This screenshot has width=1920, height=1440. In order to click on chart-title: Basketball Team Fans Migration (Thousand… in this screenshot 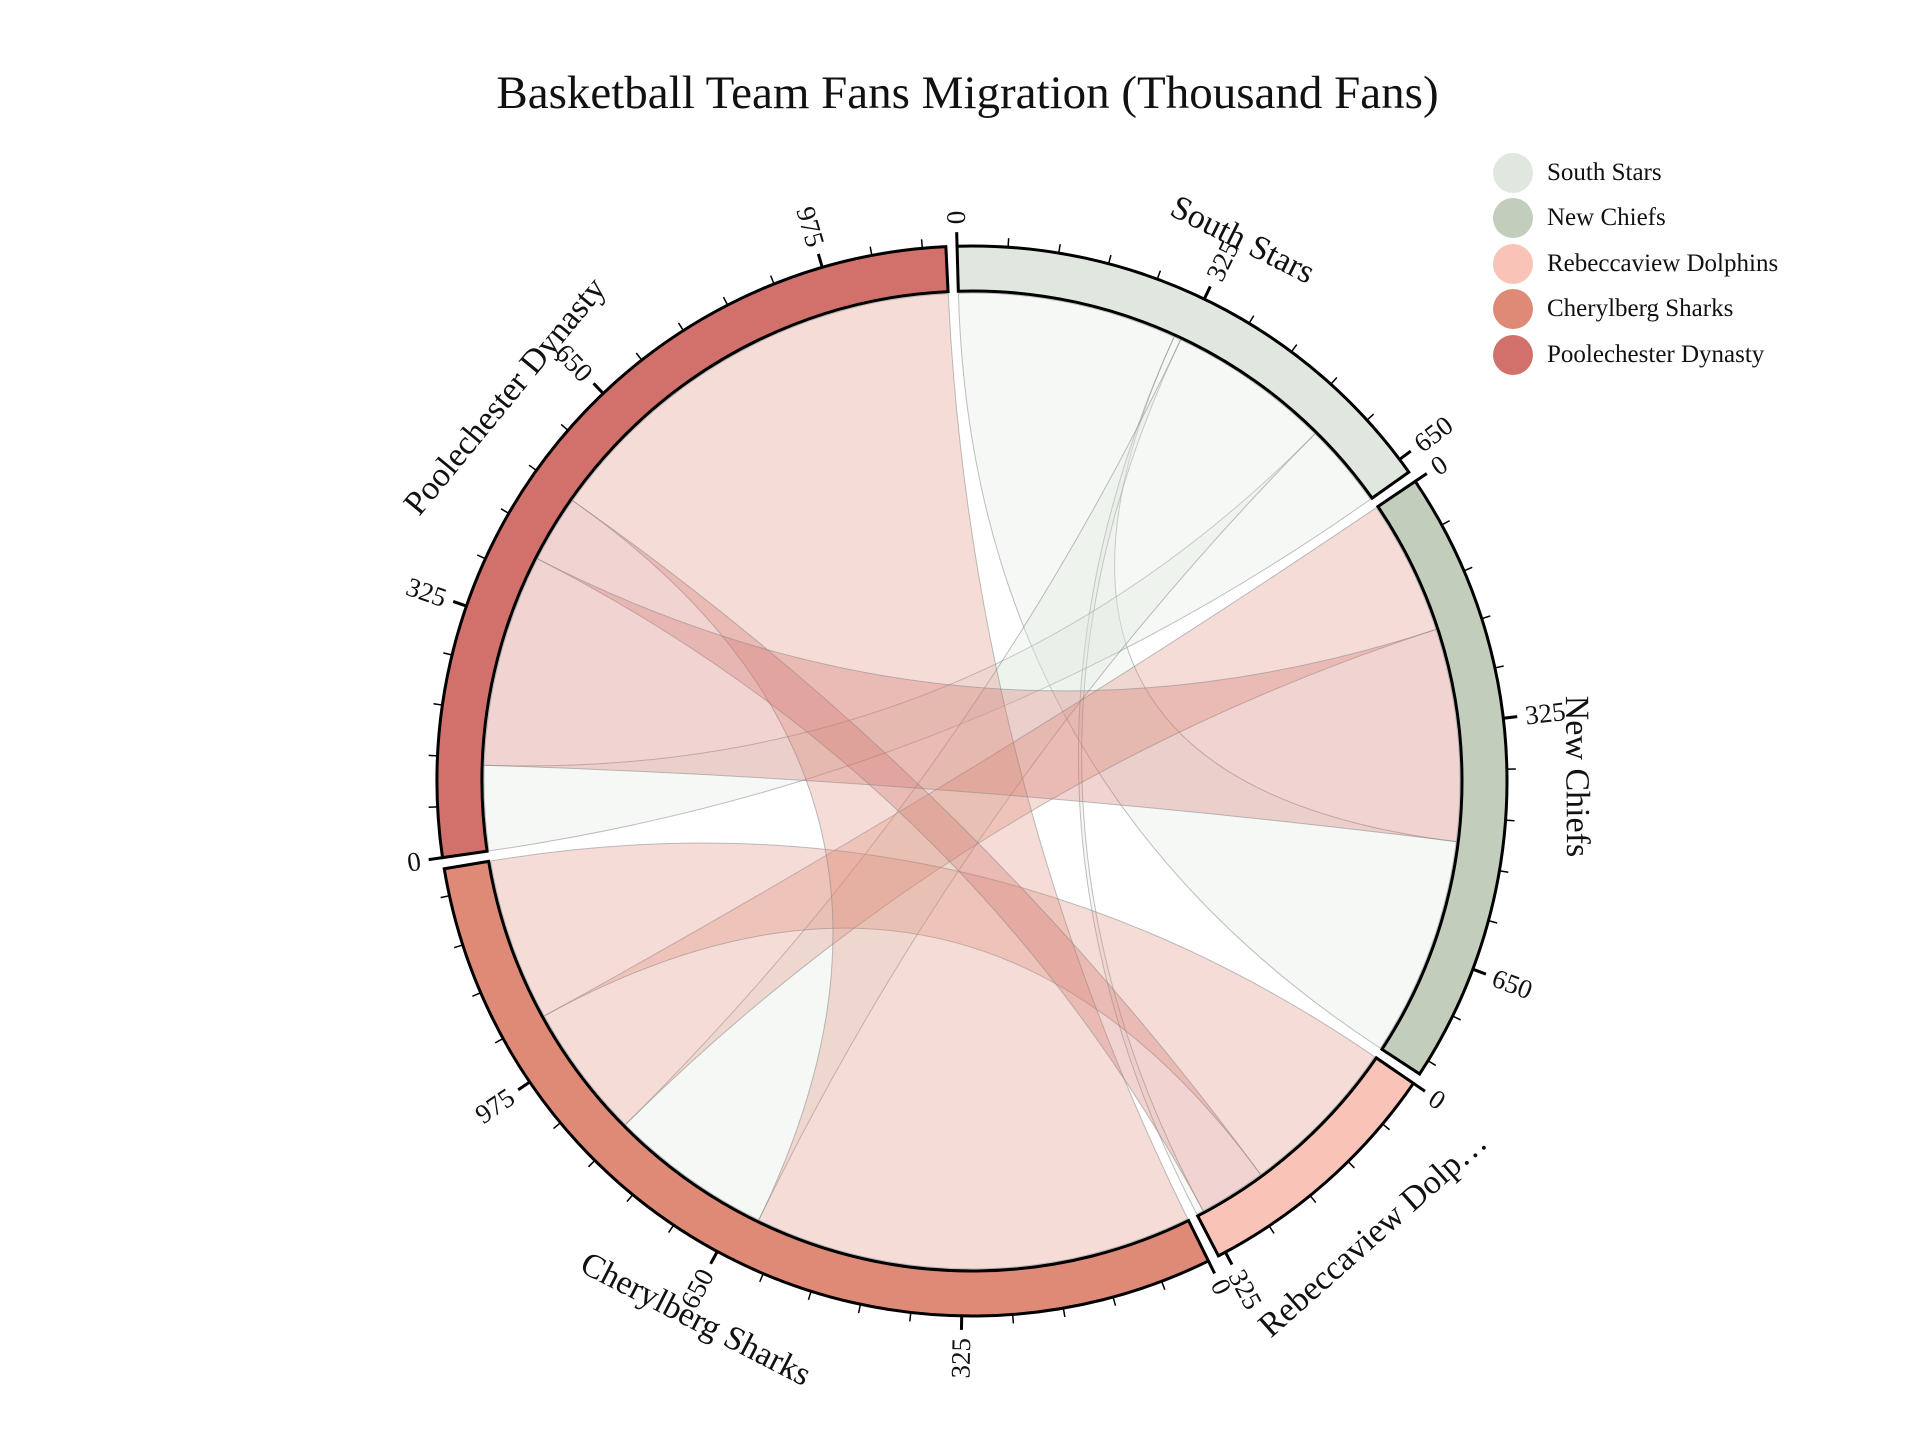, I will do `click(967, 93)`.